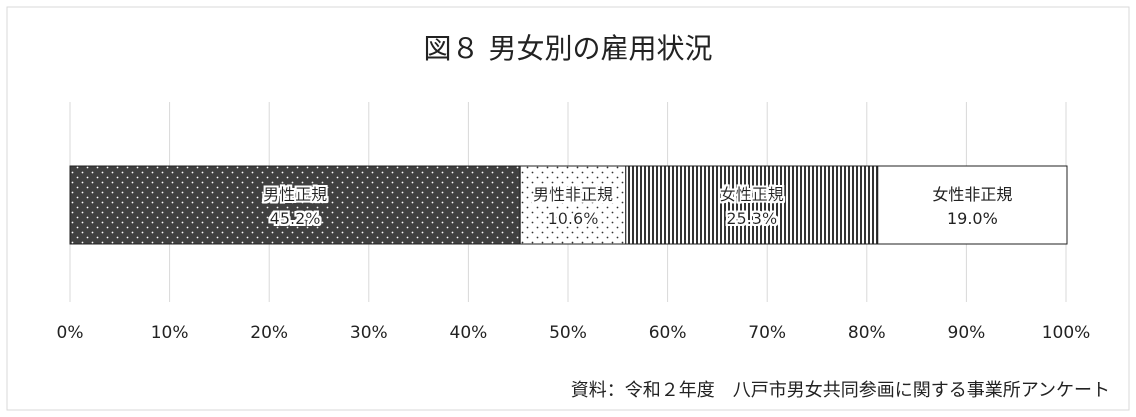 This screenshot has width=1136, height=417. I want to click on segment-name-label: 男性非正規, so click(573, 194).